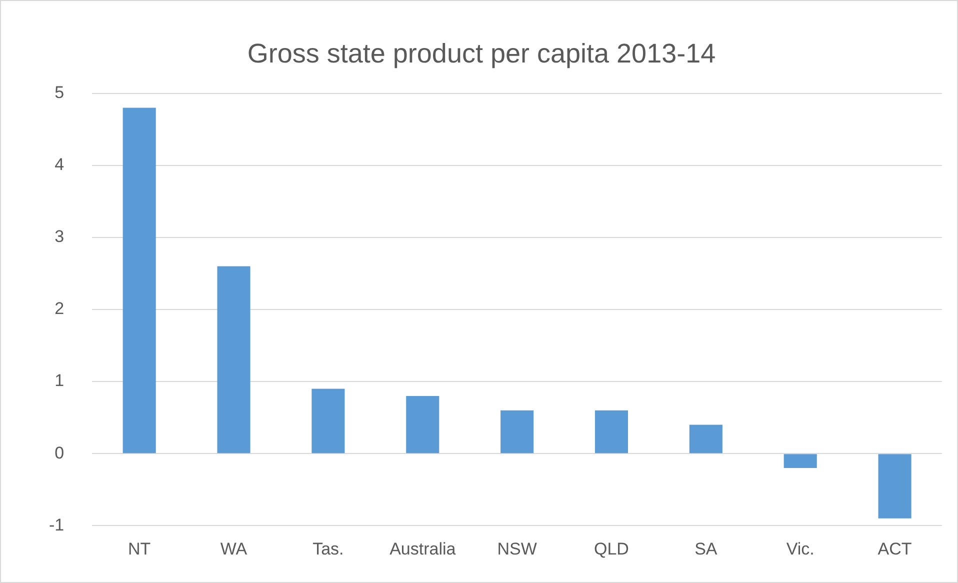 This screenshot has height=583, width=958. Describe the element at coordinates (481, 53) in the screenshot. I see `chart-title: Gross state product per capita 2013-14` at that location.